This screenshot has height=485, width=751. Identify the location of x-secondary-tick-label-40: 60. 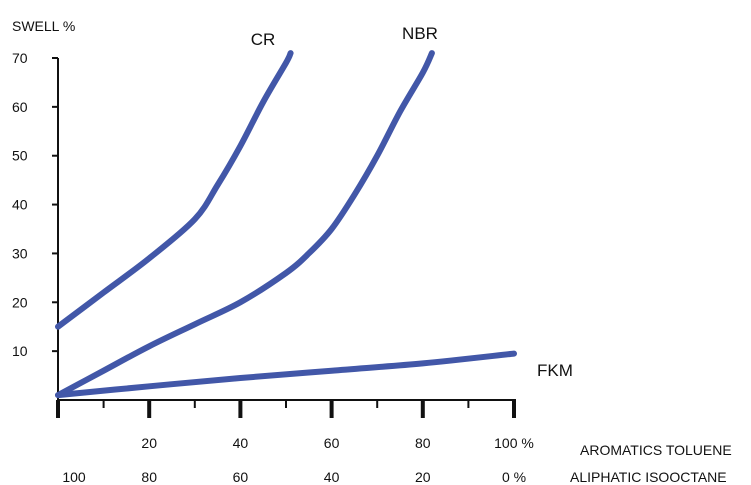
(241, 477).